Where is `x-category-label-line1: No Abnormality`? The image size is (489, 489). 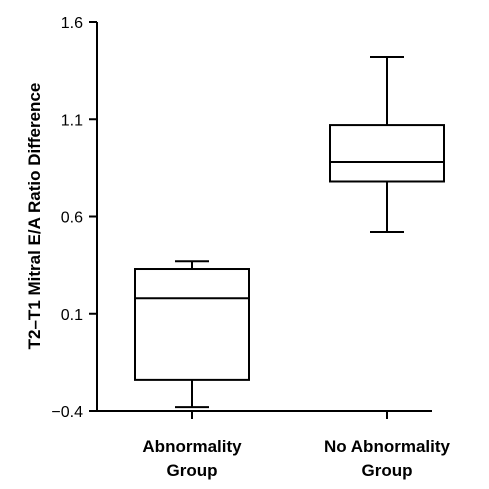
x-category-label-line1: No Abnormality is located at coordinates (387, 446).